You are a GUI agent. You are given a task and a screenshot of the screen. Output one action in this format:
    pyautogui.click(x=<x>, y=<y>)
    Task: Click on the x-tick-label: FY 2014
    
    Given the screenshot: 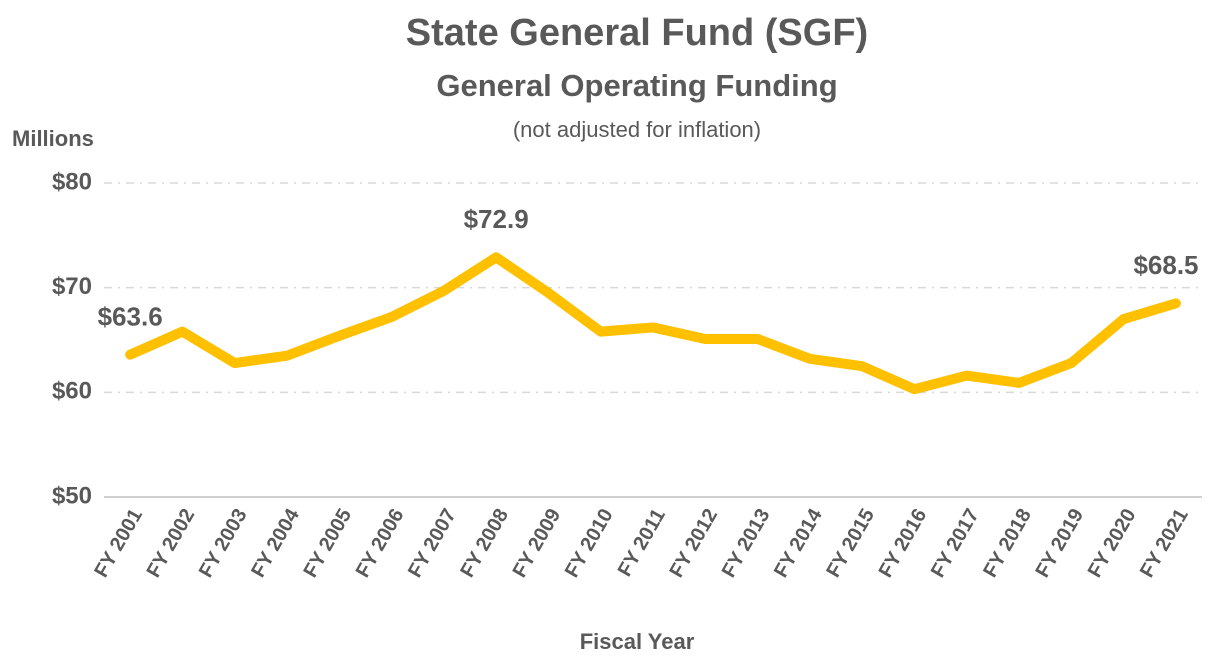 What is the action you would take?
    pyautogui.click(x=798, y=542)
    